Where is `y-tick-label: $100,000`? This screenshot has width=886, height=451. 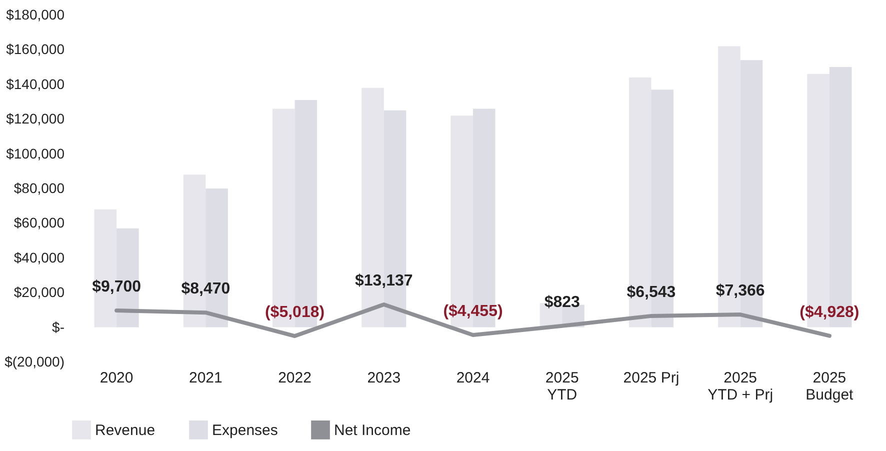
y-tick-label: $100,000 is located at coordinates (35, 153).